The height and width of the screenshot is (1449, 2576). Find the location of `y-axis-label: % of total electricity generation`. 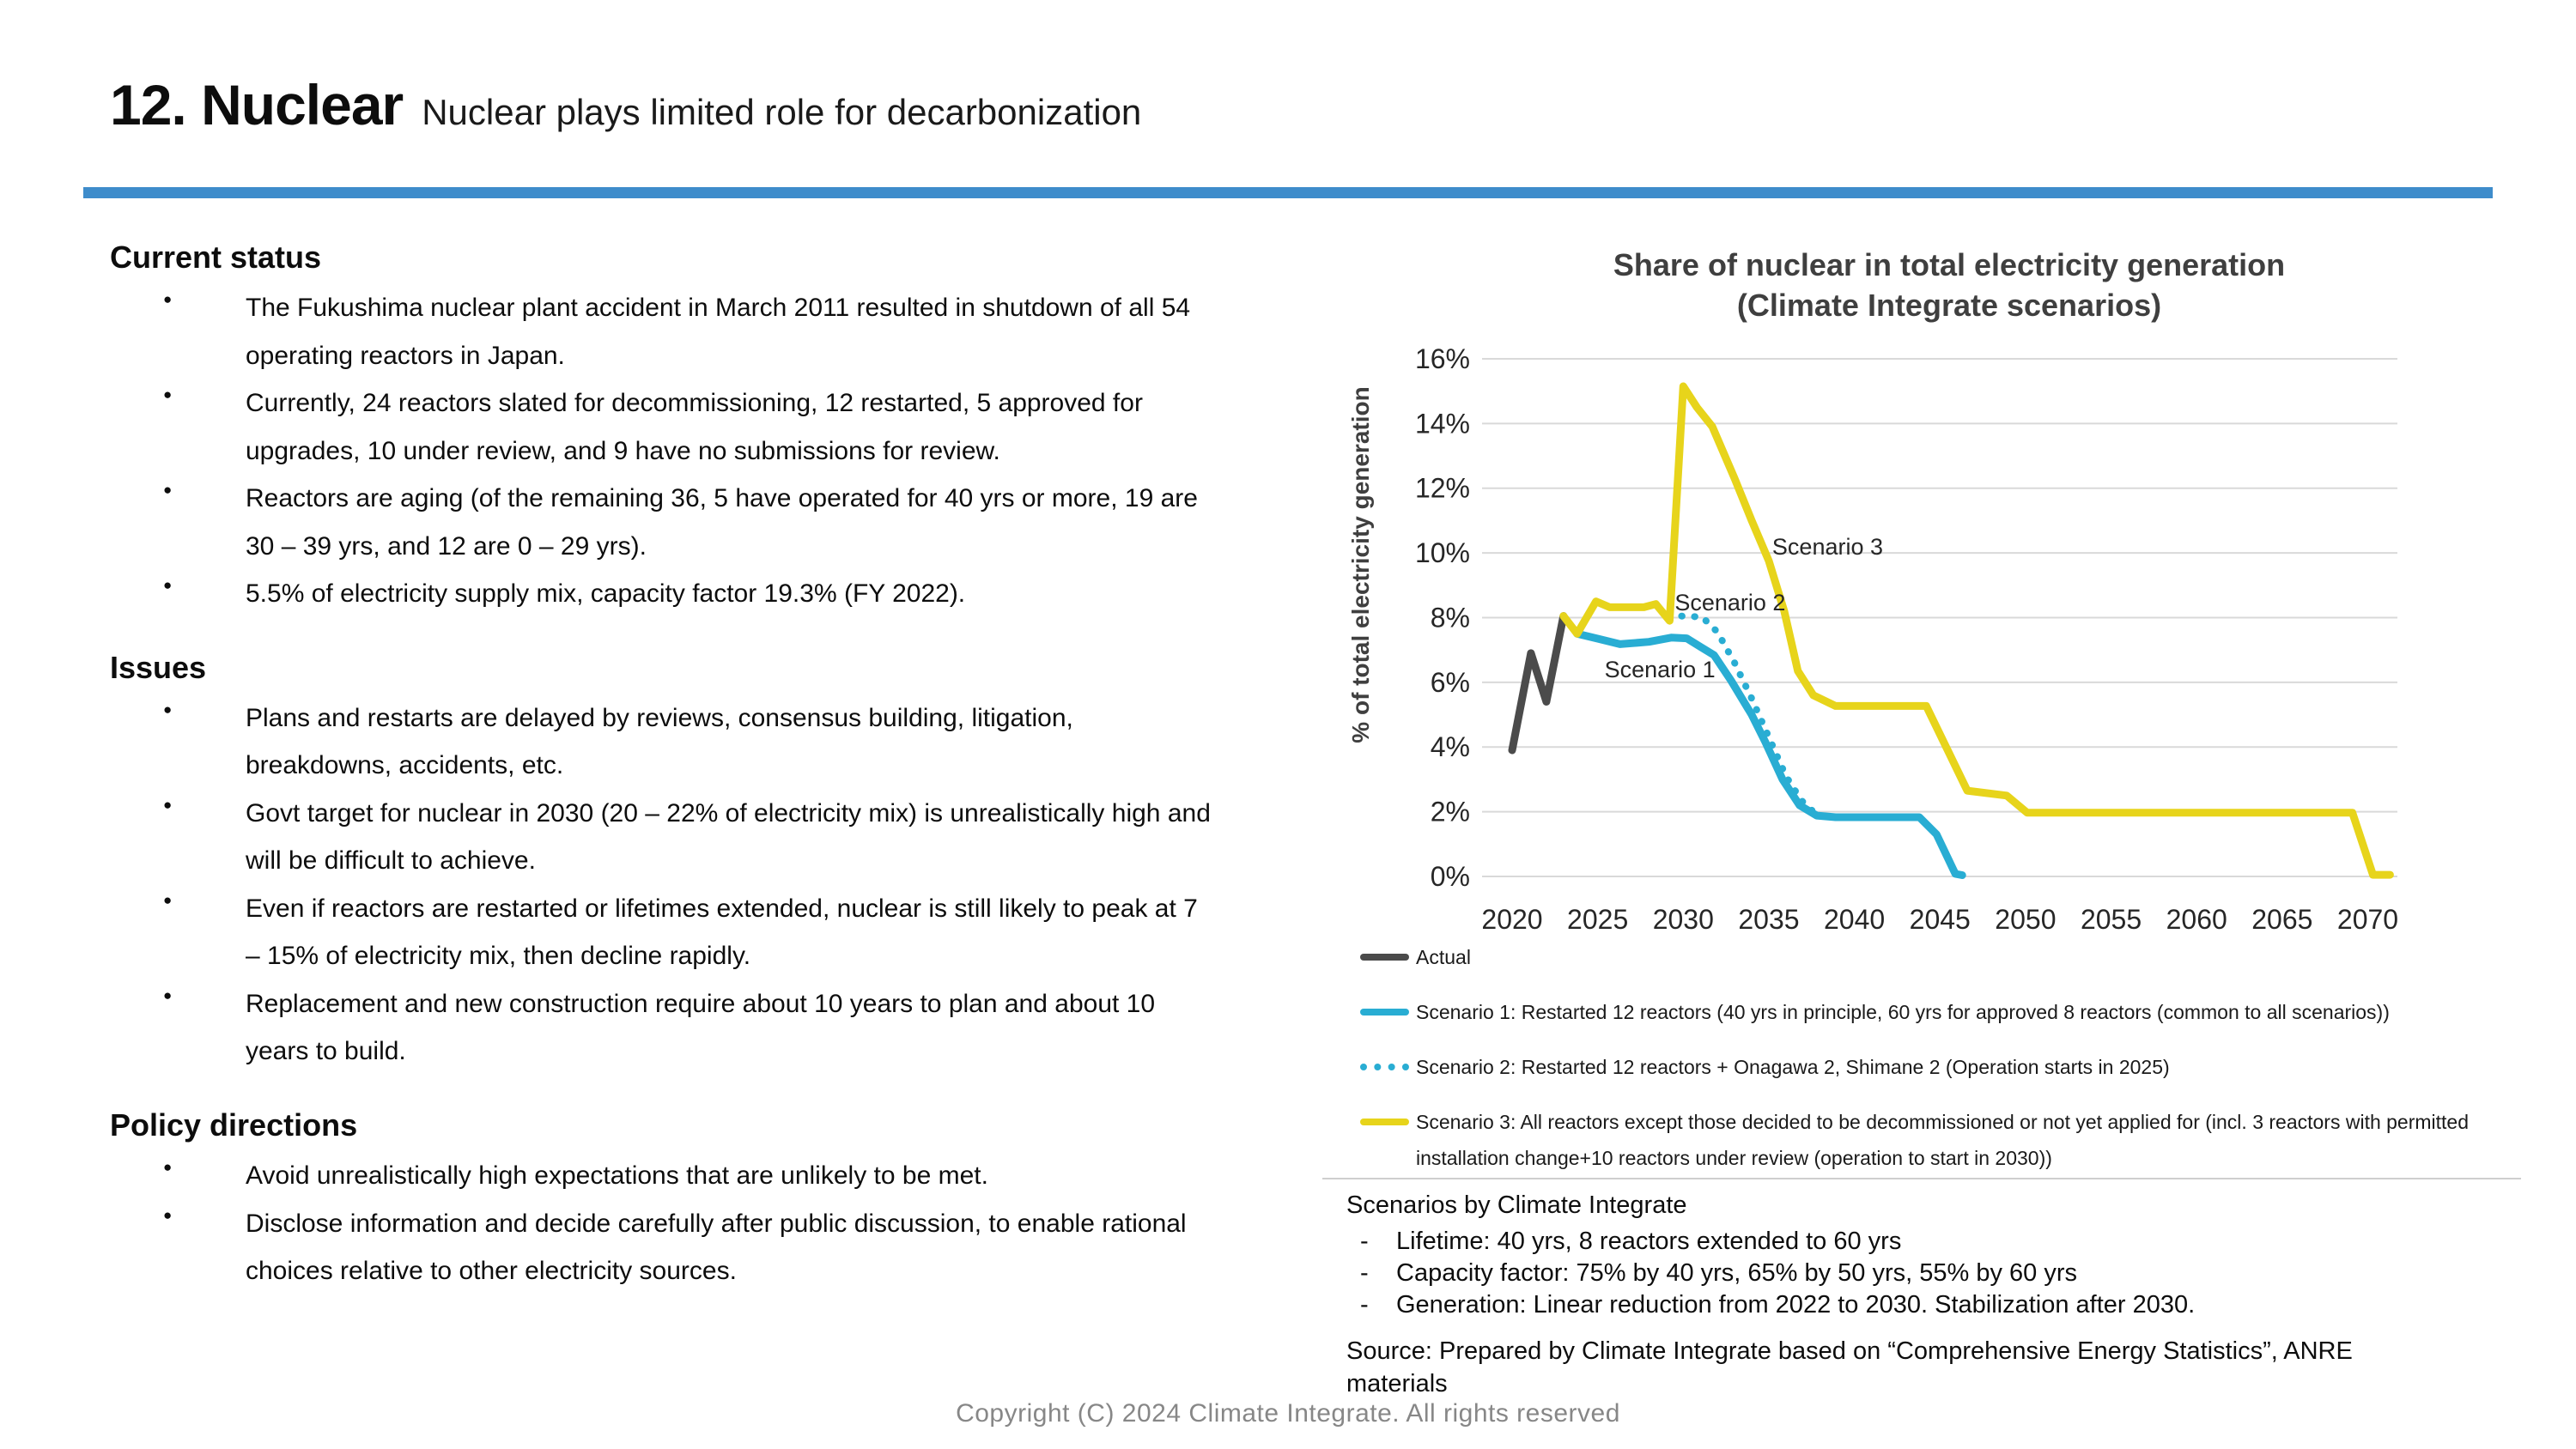

y-axis-label: % of total electricity generation is located at coordinates (1360, 564).